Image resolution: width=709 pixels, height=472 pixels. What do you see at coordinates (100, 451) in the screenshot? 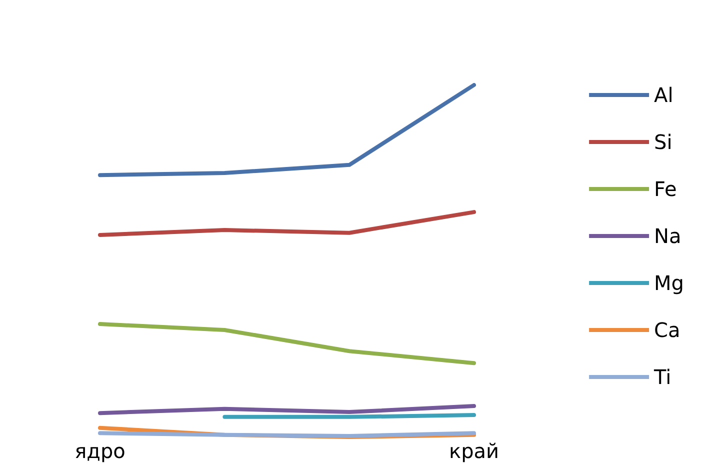
I see `x-tick-label: ядро` at bounding box center [100, 451].